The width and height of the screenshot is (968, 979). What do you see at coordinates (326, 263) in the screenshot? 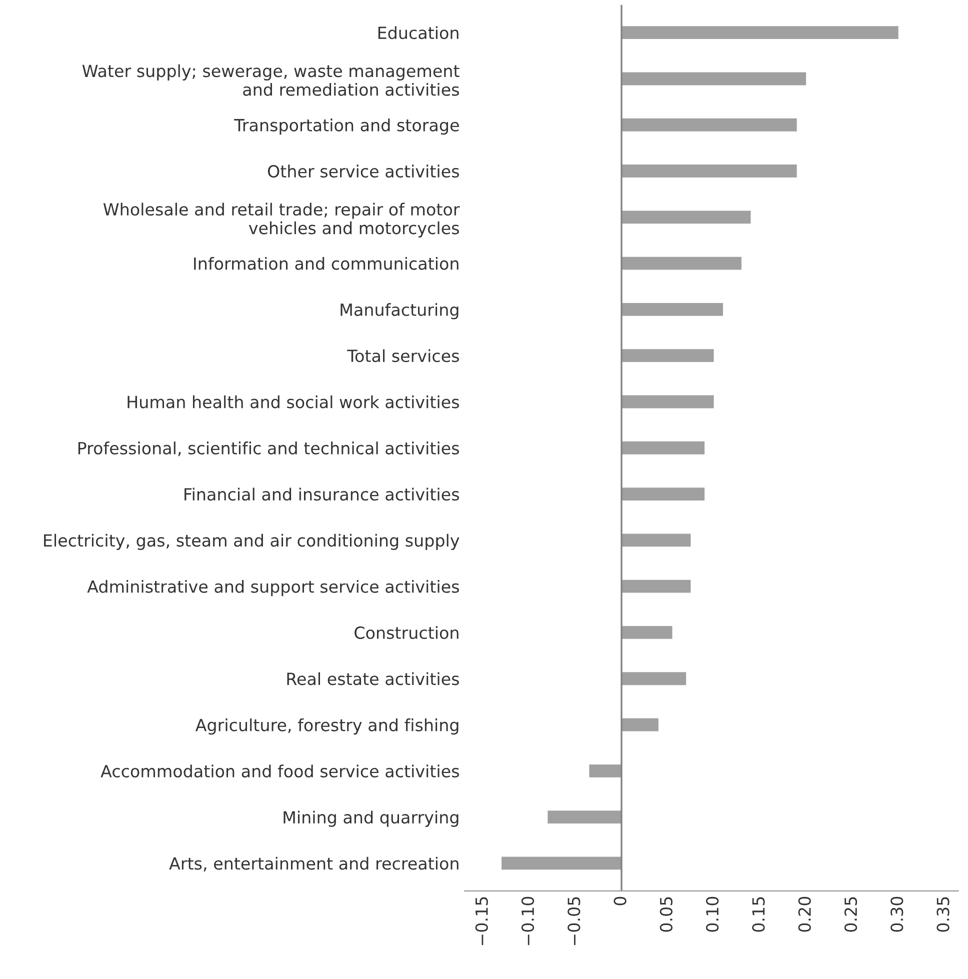
I see `y-tick-label: Information and communication` at bounding box center [326, 263].